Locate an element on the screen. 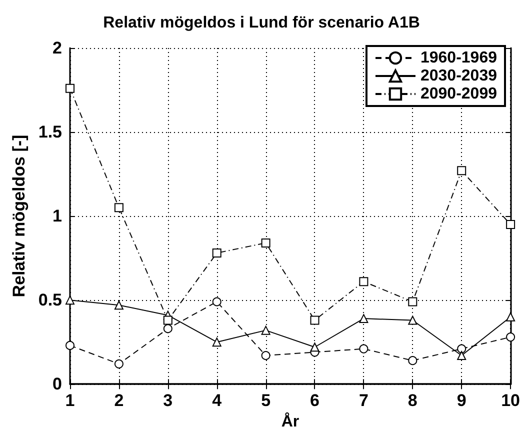 Image resolution: width=523 pixels, height=435 pixels. x-tick-label: 9 is located at coordinates (461, 400).